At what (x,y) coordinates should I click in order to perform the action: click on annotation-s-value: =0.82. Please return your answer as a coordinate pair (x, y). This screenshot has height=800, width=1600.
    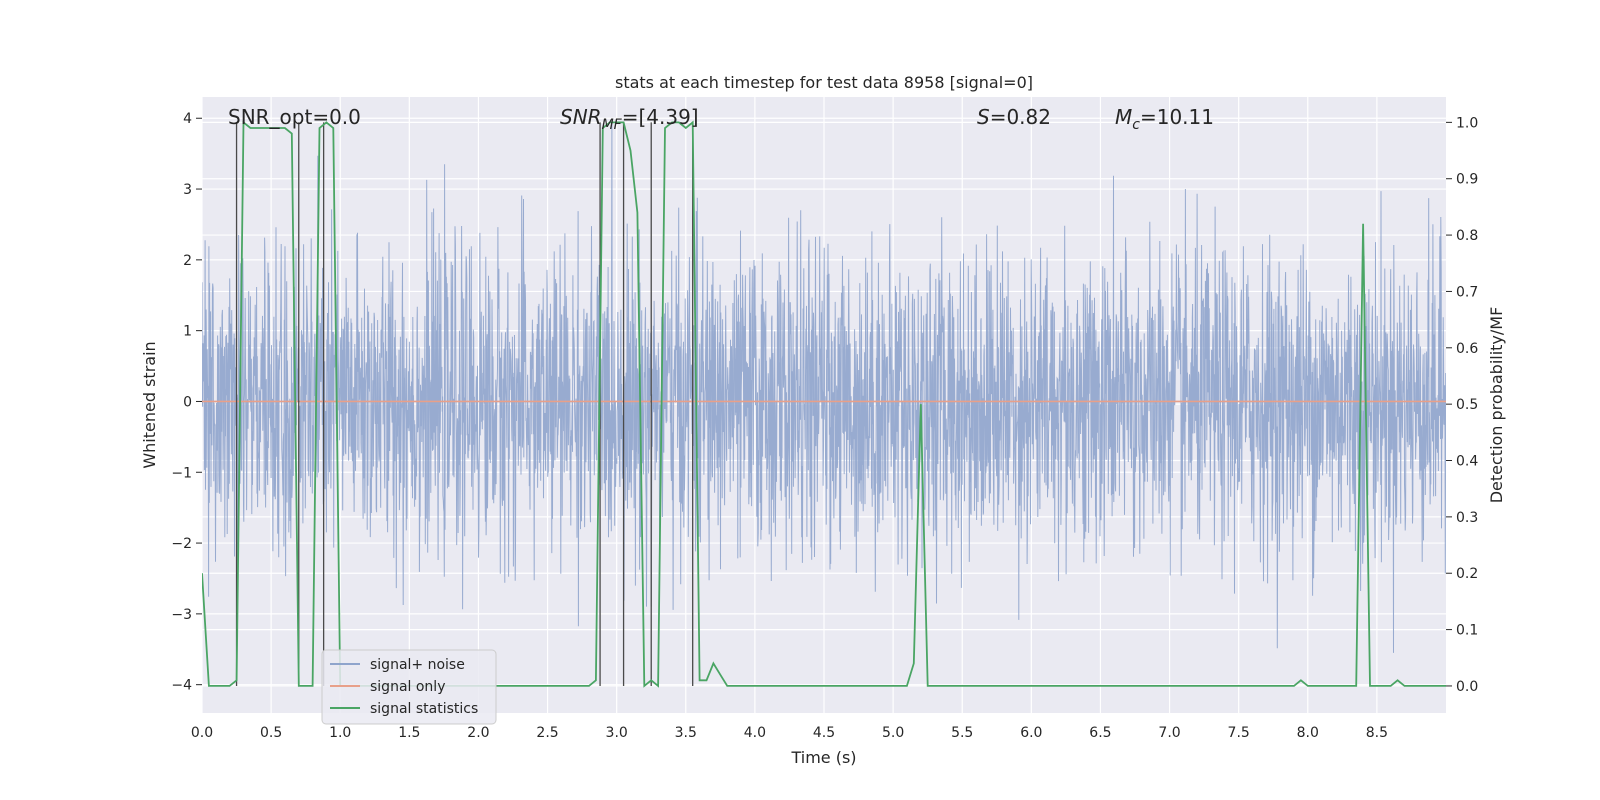
    Looking at the image, I should click on (1020, 117).